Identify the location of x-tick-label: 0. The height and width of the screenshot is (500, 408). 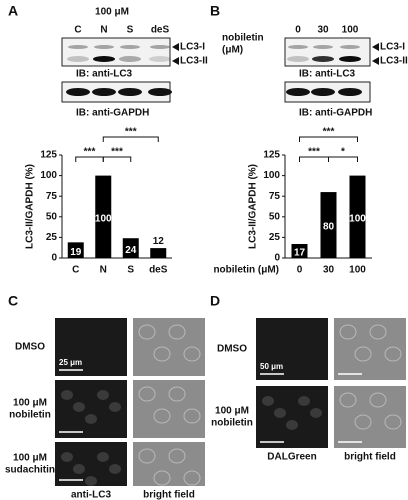
(300, 270).